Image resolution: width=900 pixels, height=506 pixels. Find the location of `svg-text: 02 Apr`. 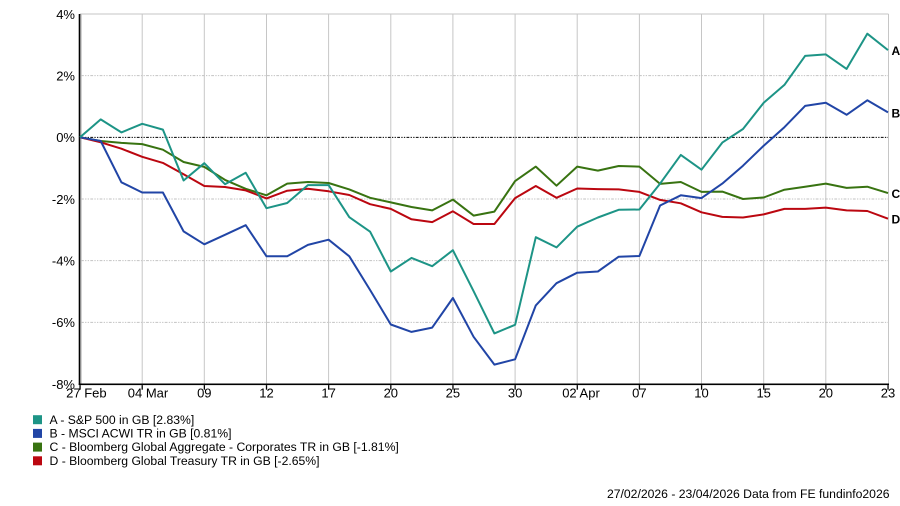

svg-text: 02 Apr is located at coordinates (581, 393).